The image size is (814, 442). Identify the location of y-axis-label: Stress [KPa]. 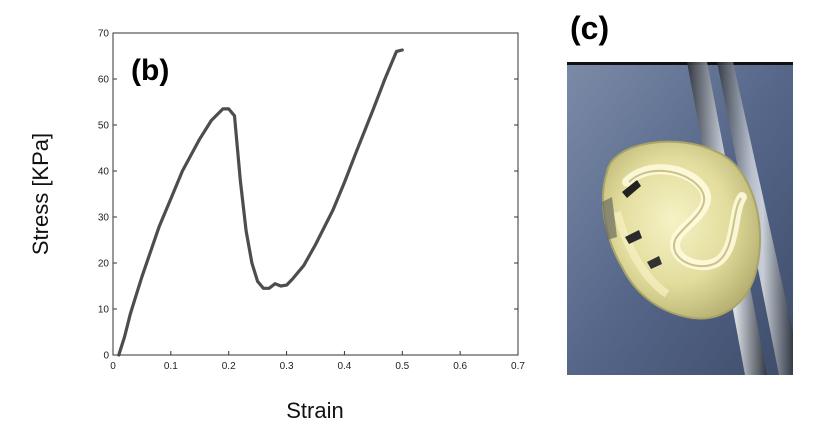
(40, 194).